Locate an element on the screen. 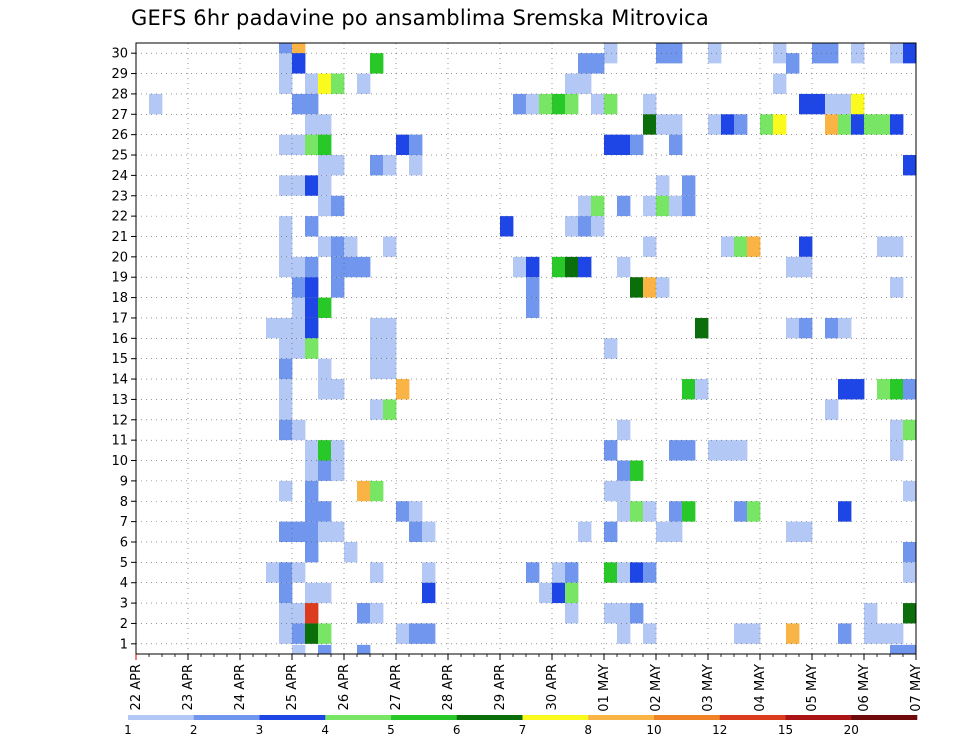 This screenshot has width=960, height=742. y-tick-label: 21 is located at coordinates (119, 237).